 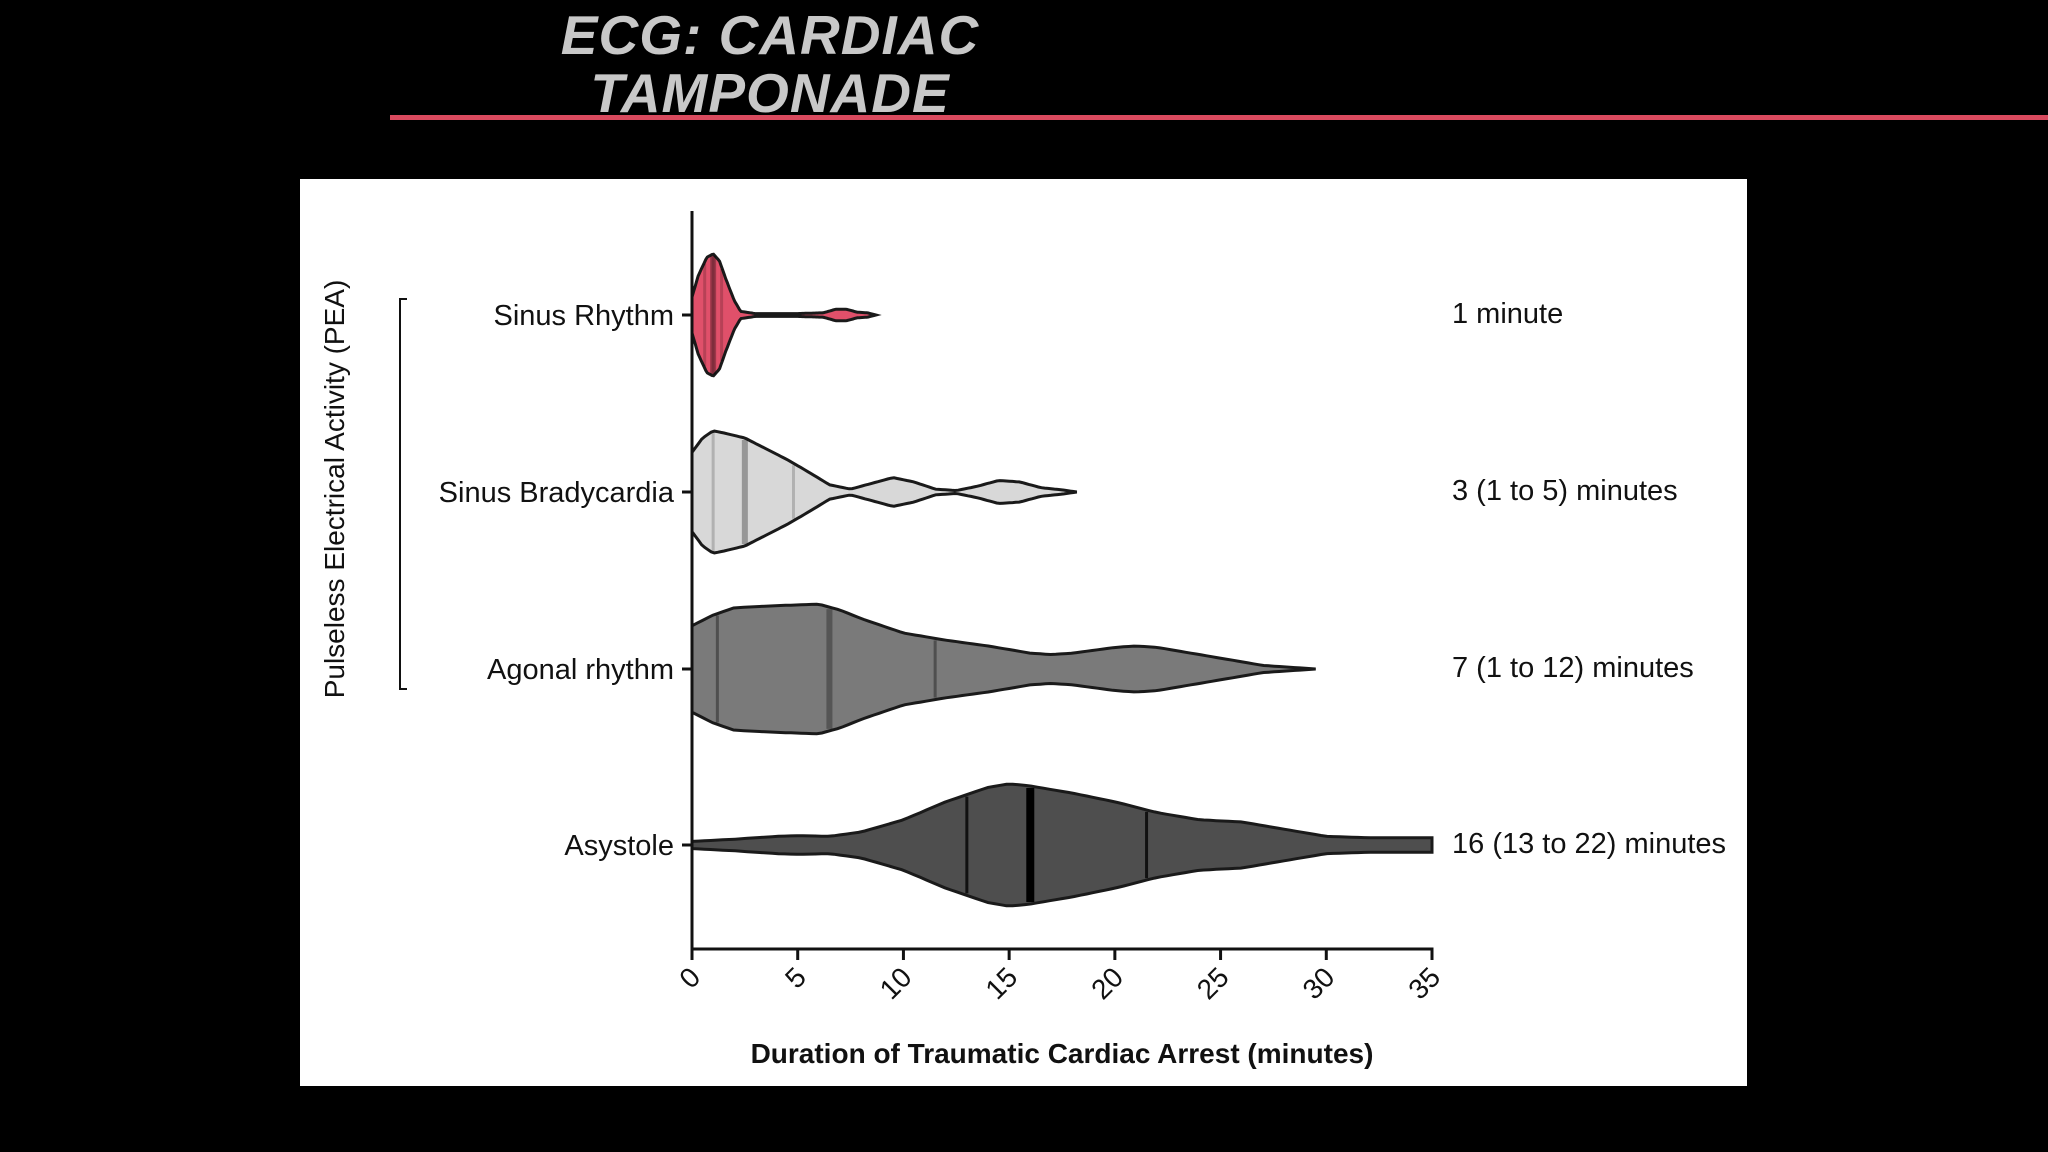 I want to click on annotation-asystole: 16 (13 to 22) minutes, so click(x=1589, y=844).